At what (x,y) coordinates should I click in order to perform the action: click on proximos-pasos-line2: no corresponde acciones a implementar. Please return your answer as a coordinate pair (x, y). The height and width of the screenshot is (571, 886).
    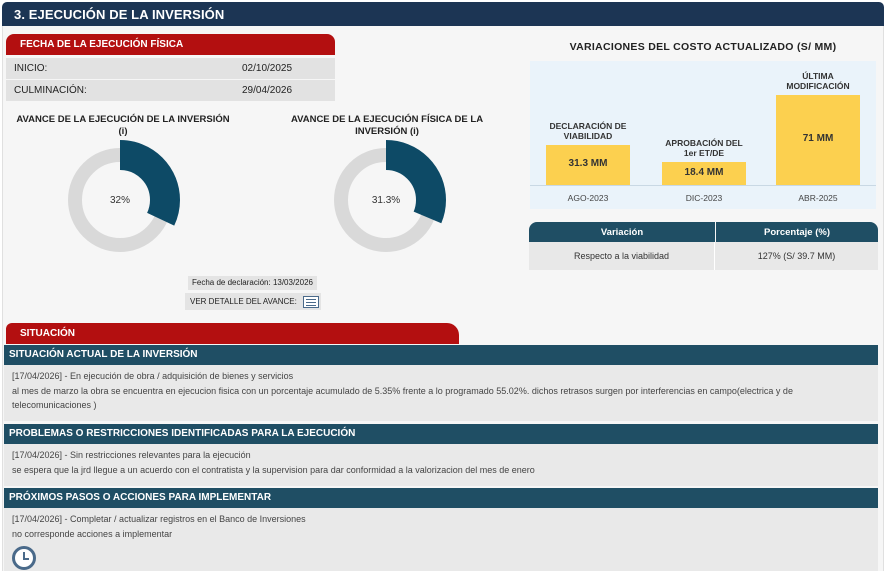
    Looking at the image, I should click on (92, 533).